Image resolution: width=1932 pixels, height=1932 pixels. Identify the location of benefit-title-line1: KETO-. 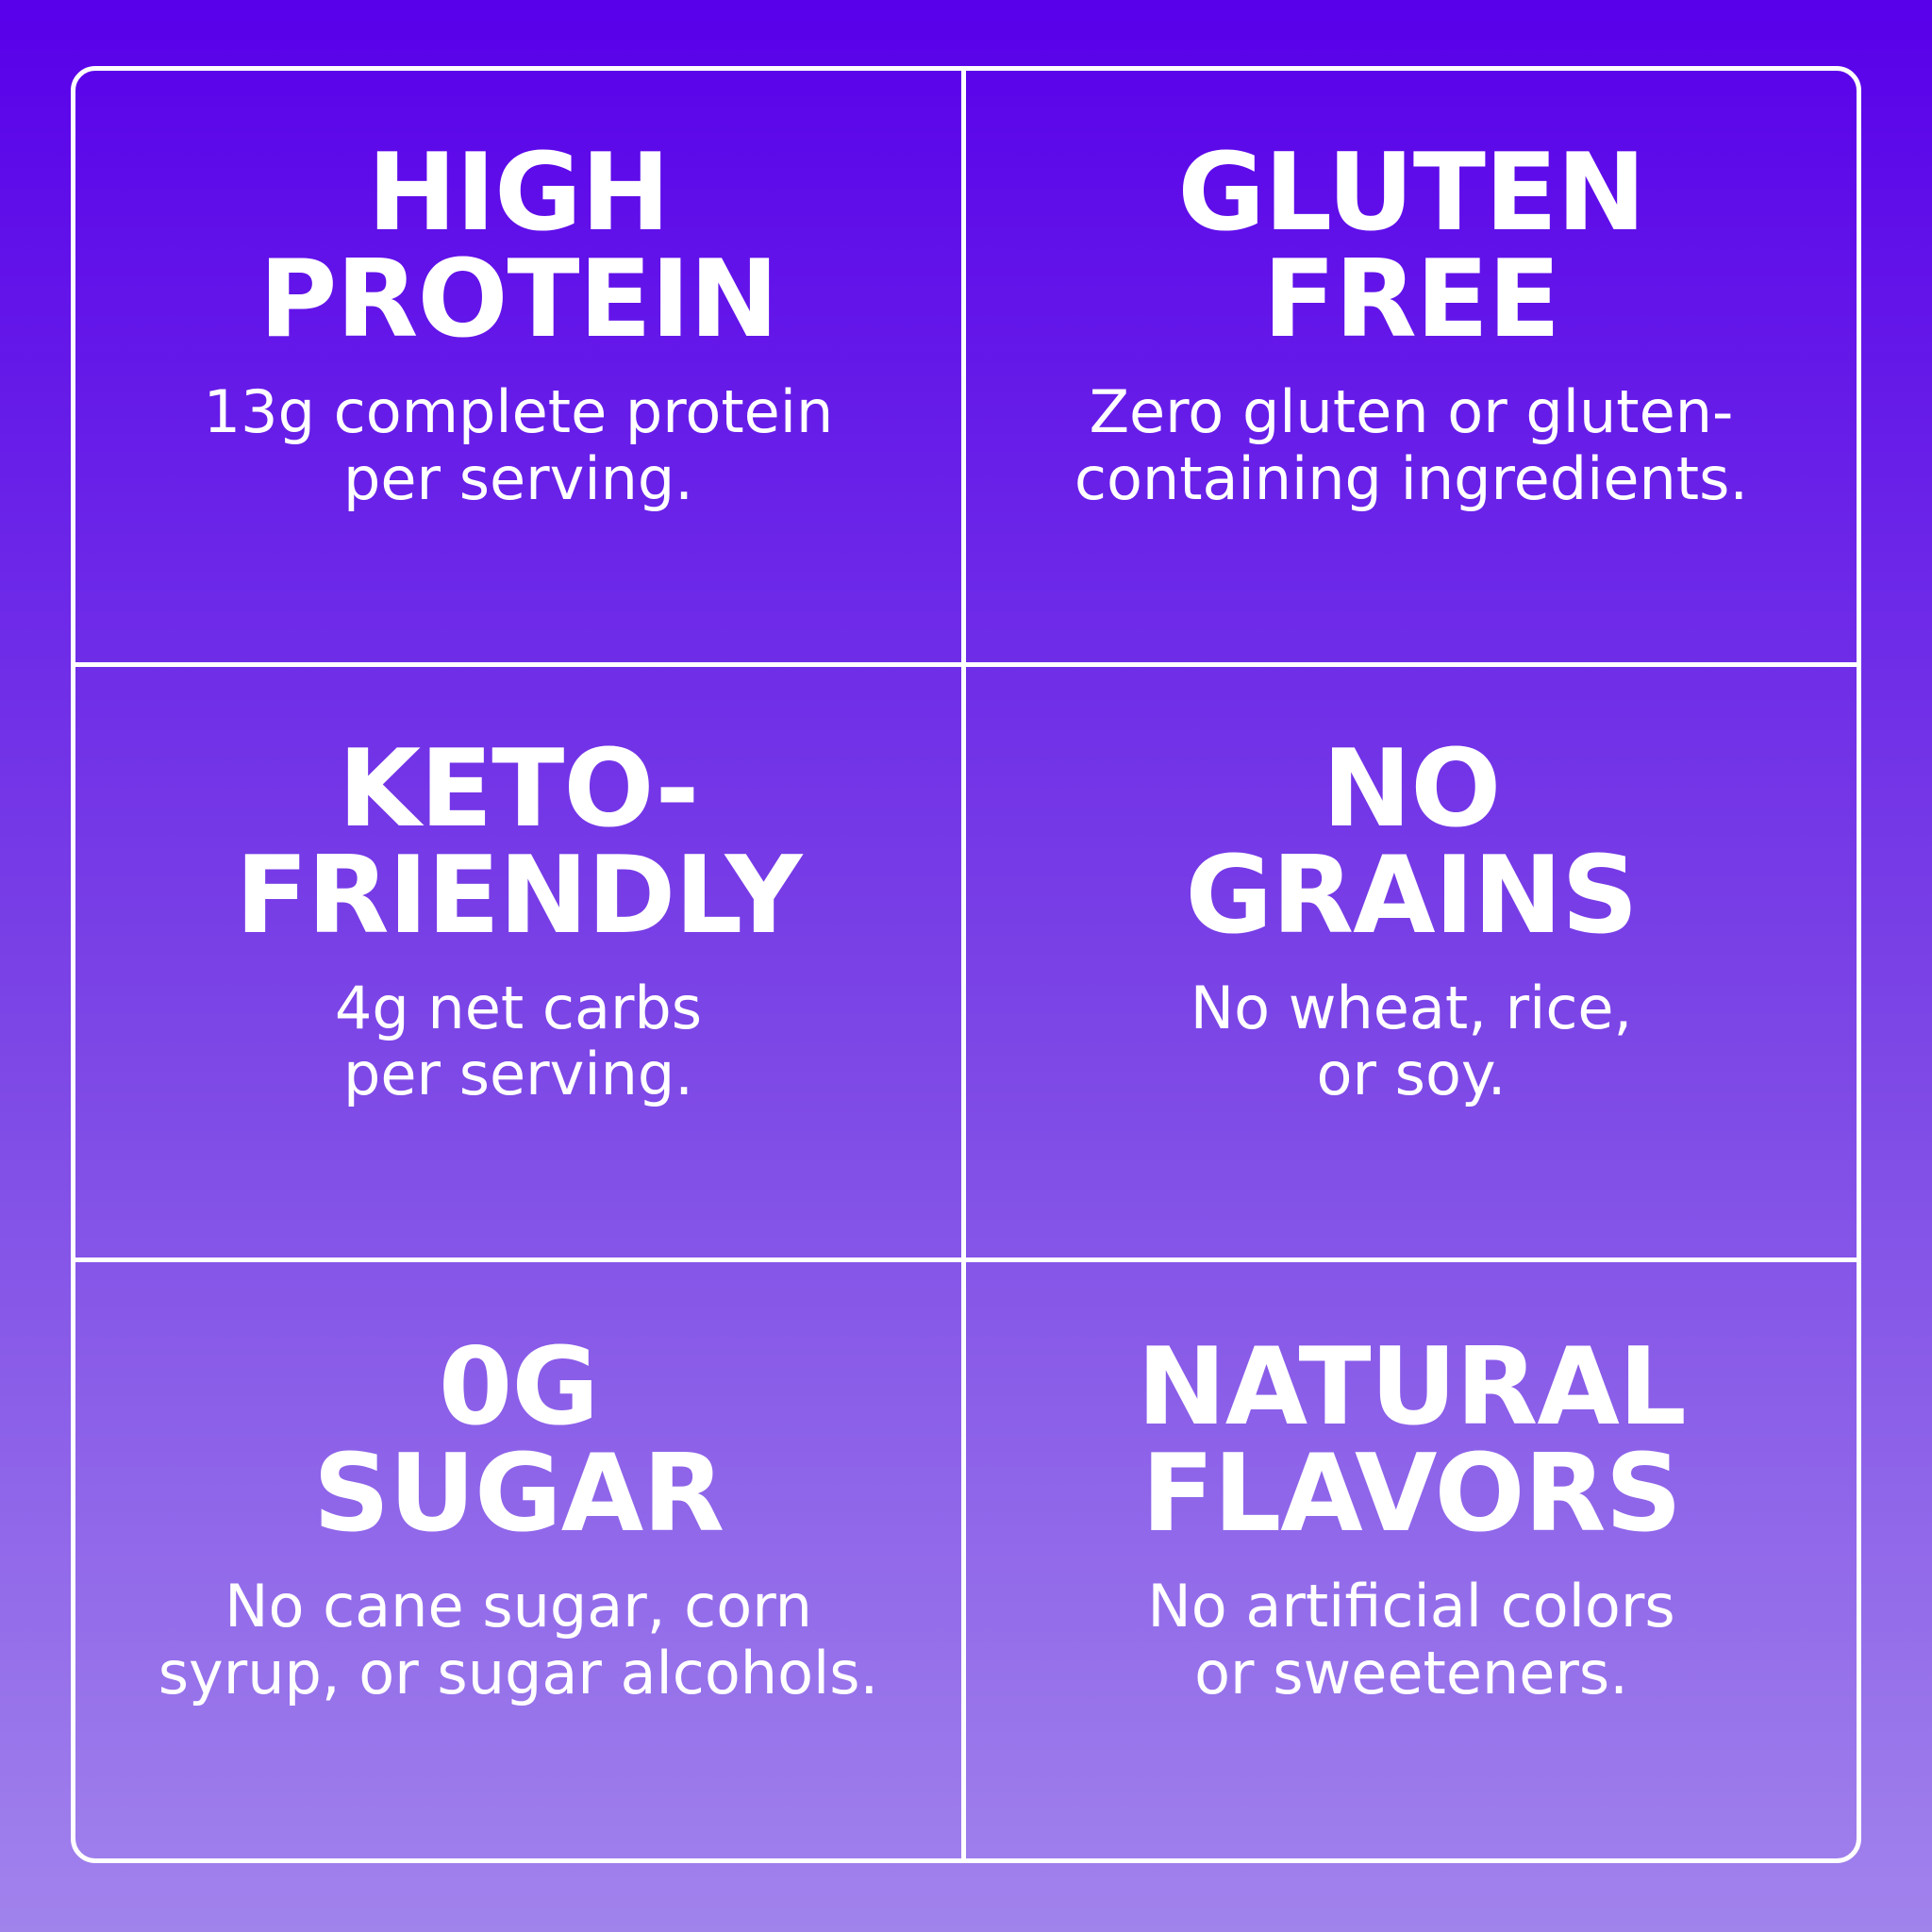
(519, 788).